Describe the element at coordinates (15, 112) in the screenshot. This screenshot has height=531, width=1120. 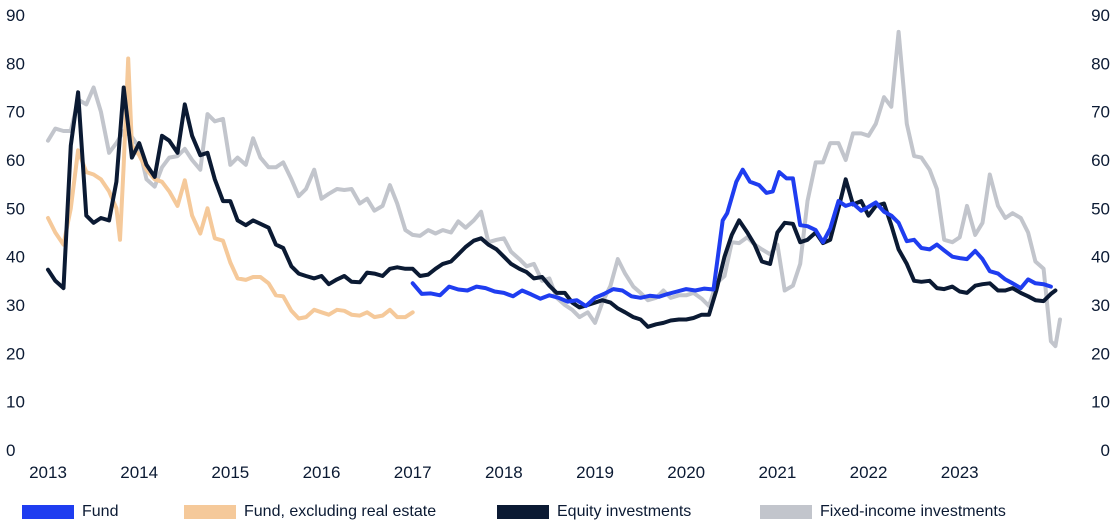
I see `y-tick-label-left: 70` at that location.